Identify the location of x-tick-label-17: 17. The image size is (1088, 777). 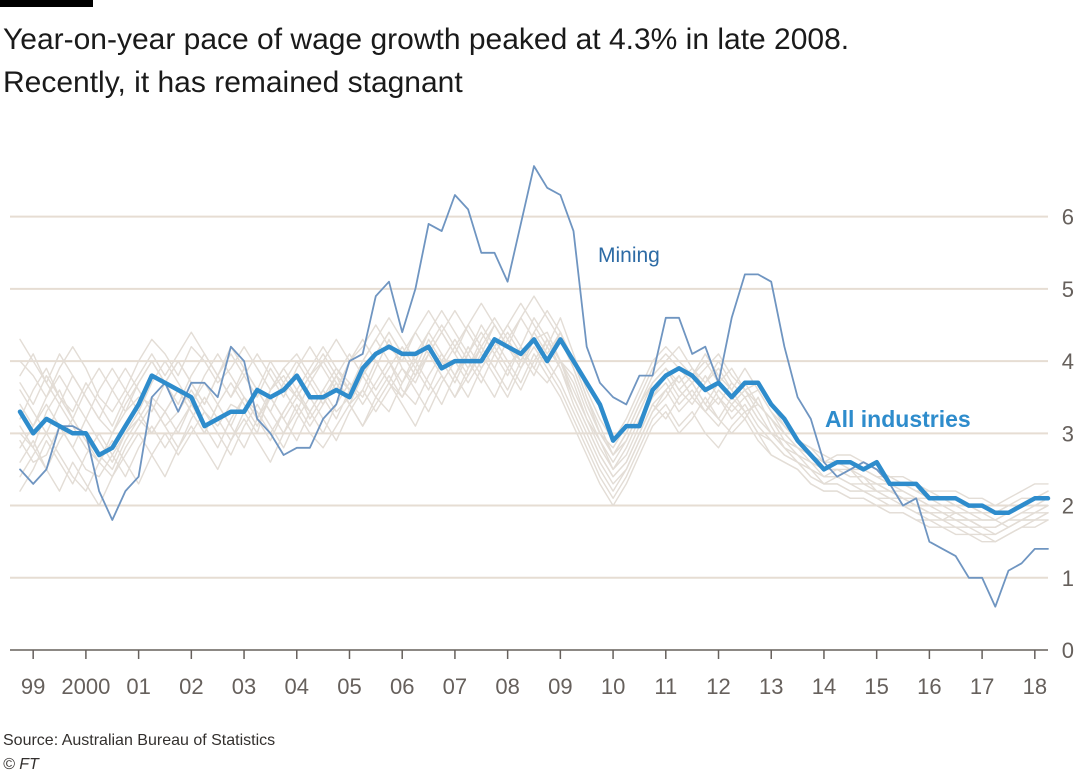
(982, 686).